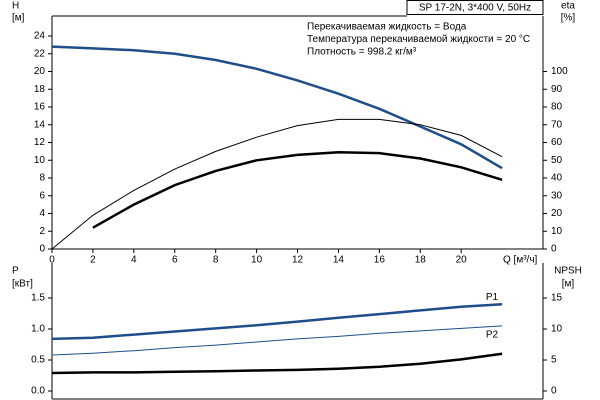 The width and height of the screenshot is (600, 400). Describe the element at coordinates (216, 260) in the screenshot. I see `x-tick-label: 8` at that location.